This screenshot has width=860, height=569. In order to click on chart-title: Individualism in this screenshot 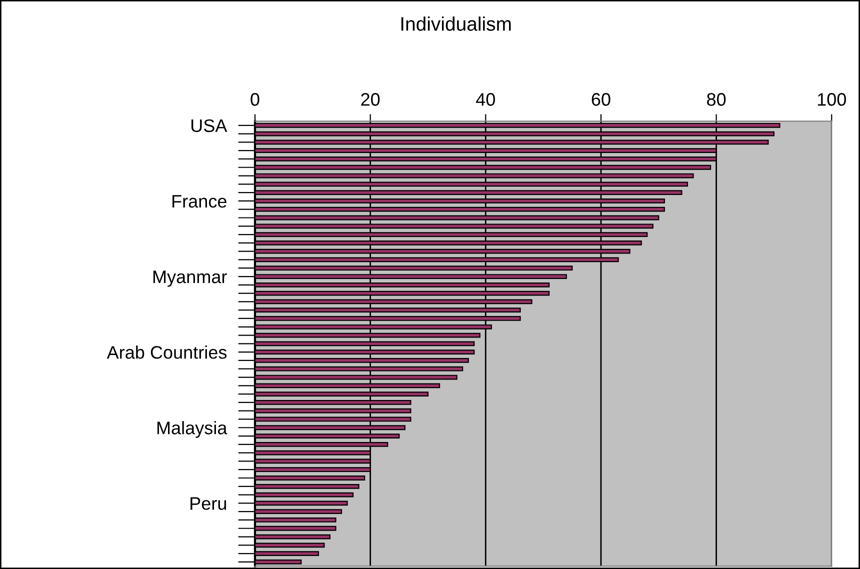, I will do `click(456, 23)`.